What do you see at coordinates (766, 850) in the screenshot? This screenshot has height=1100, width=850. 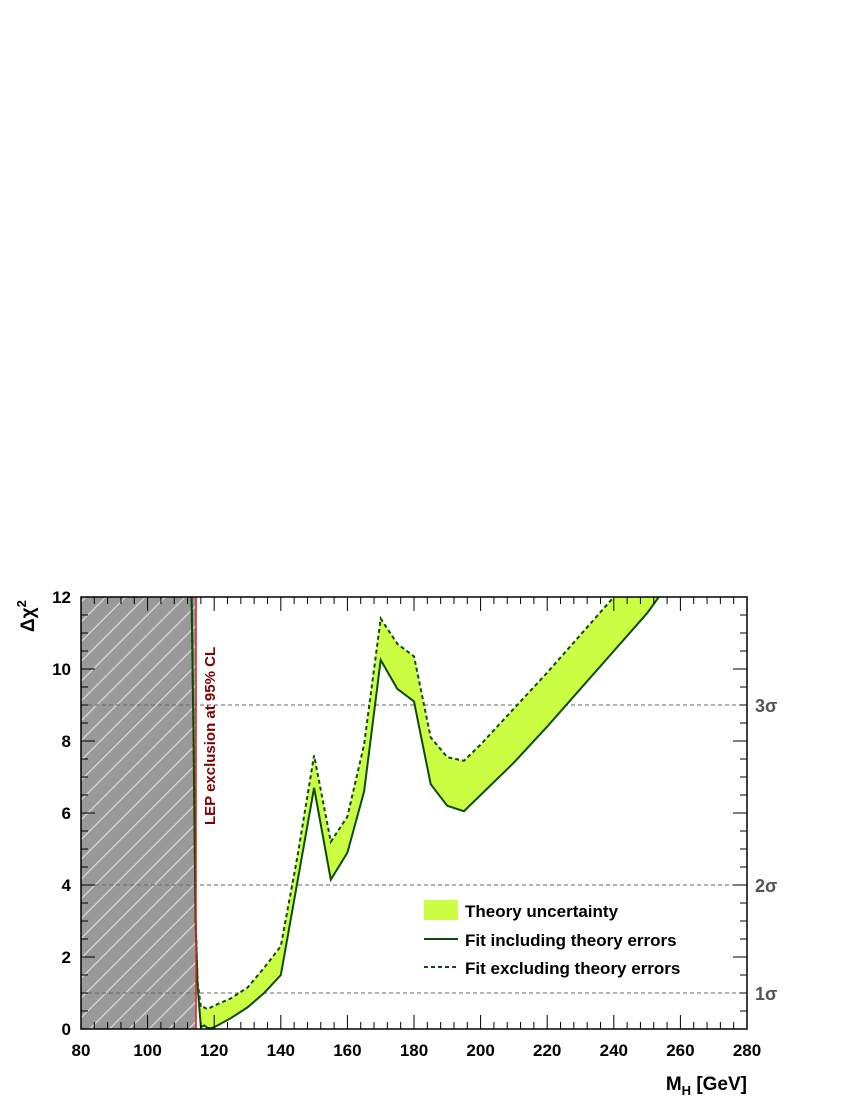 I see `sigma-labels: 1σ 2σ 3σ` at bounding box center [766, 850].